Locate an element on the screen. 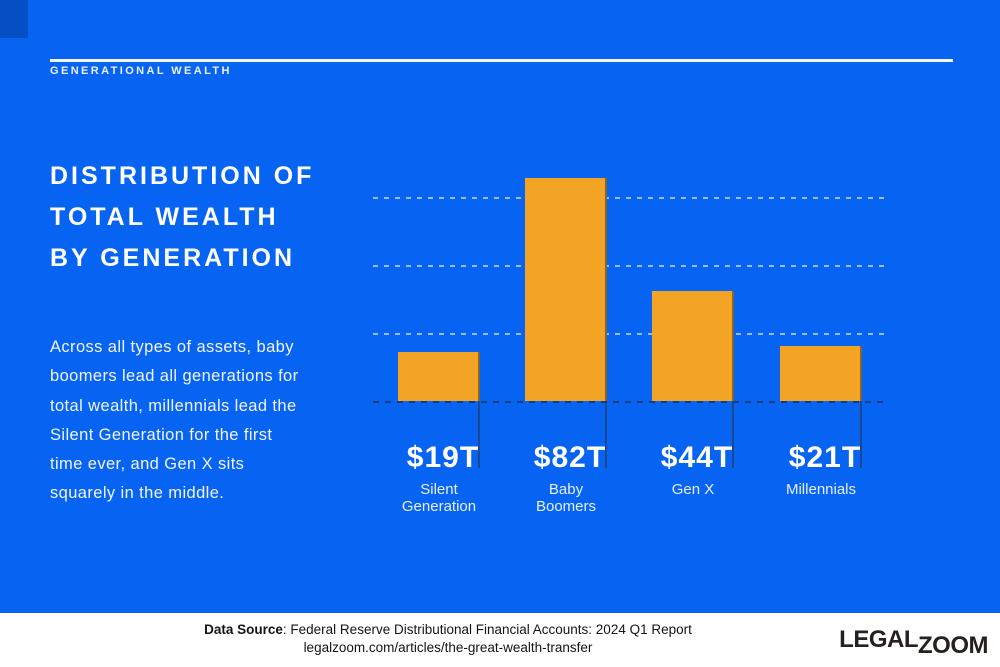 This screenshot has height=667, width=1000. drop-line-silent-generation is located at coordinates (479, 410).